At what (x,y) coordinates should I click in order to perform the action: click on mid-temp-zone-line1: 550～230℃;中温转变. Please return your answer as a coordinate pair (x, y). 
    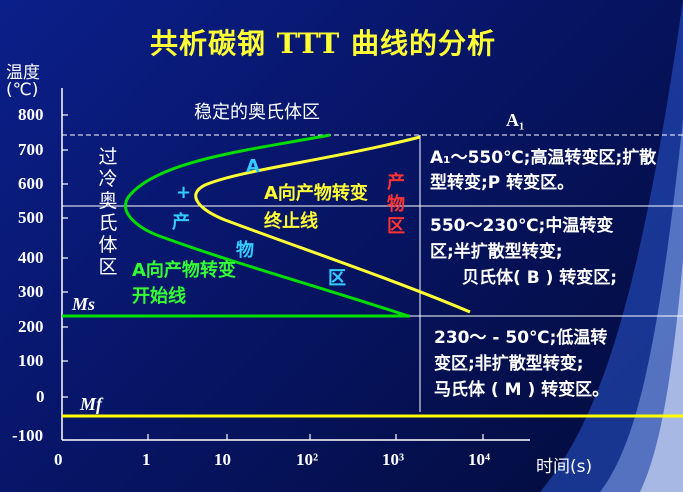
    Looking at the image, I should click on (522, 226).